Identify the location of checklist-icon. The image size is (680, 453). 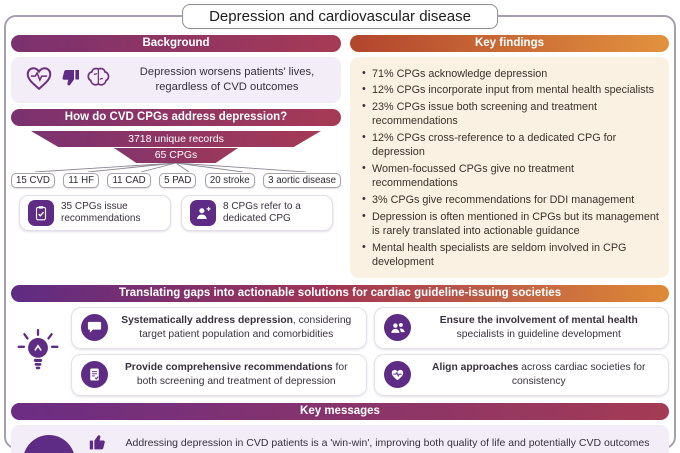
(94, 375).